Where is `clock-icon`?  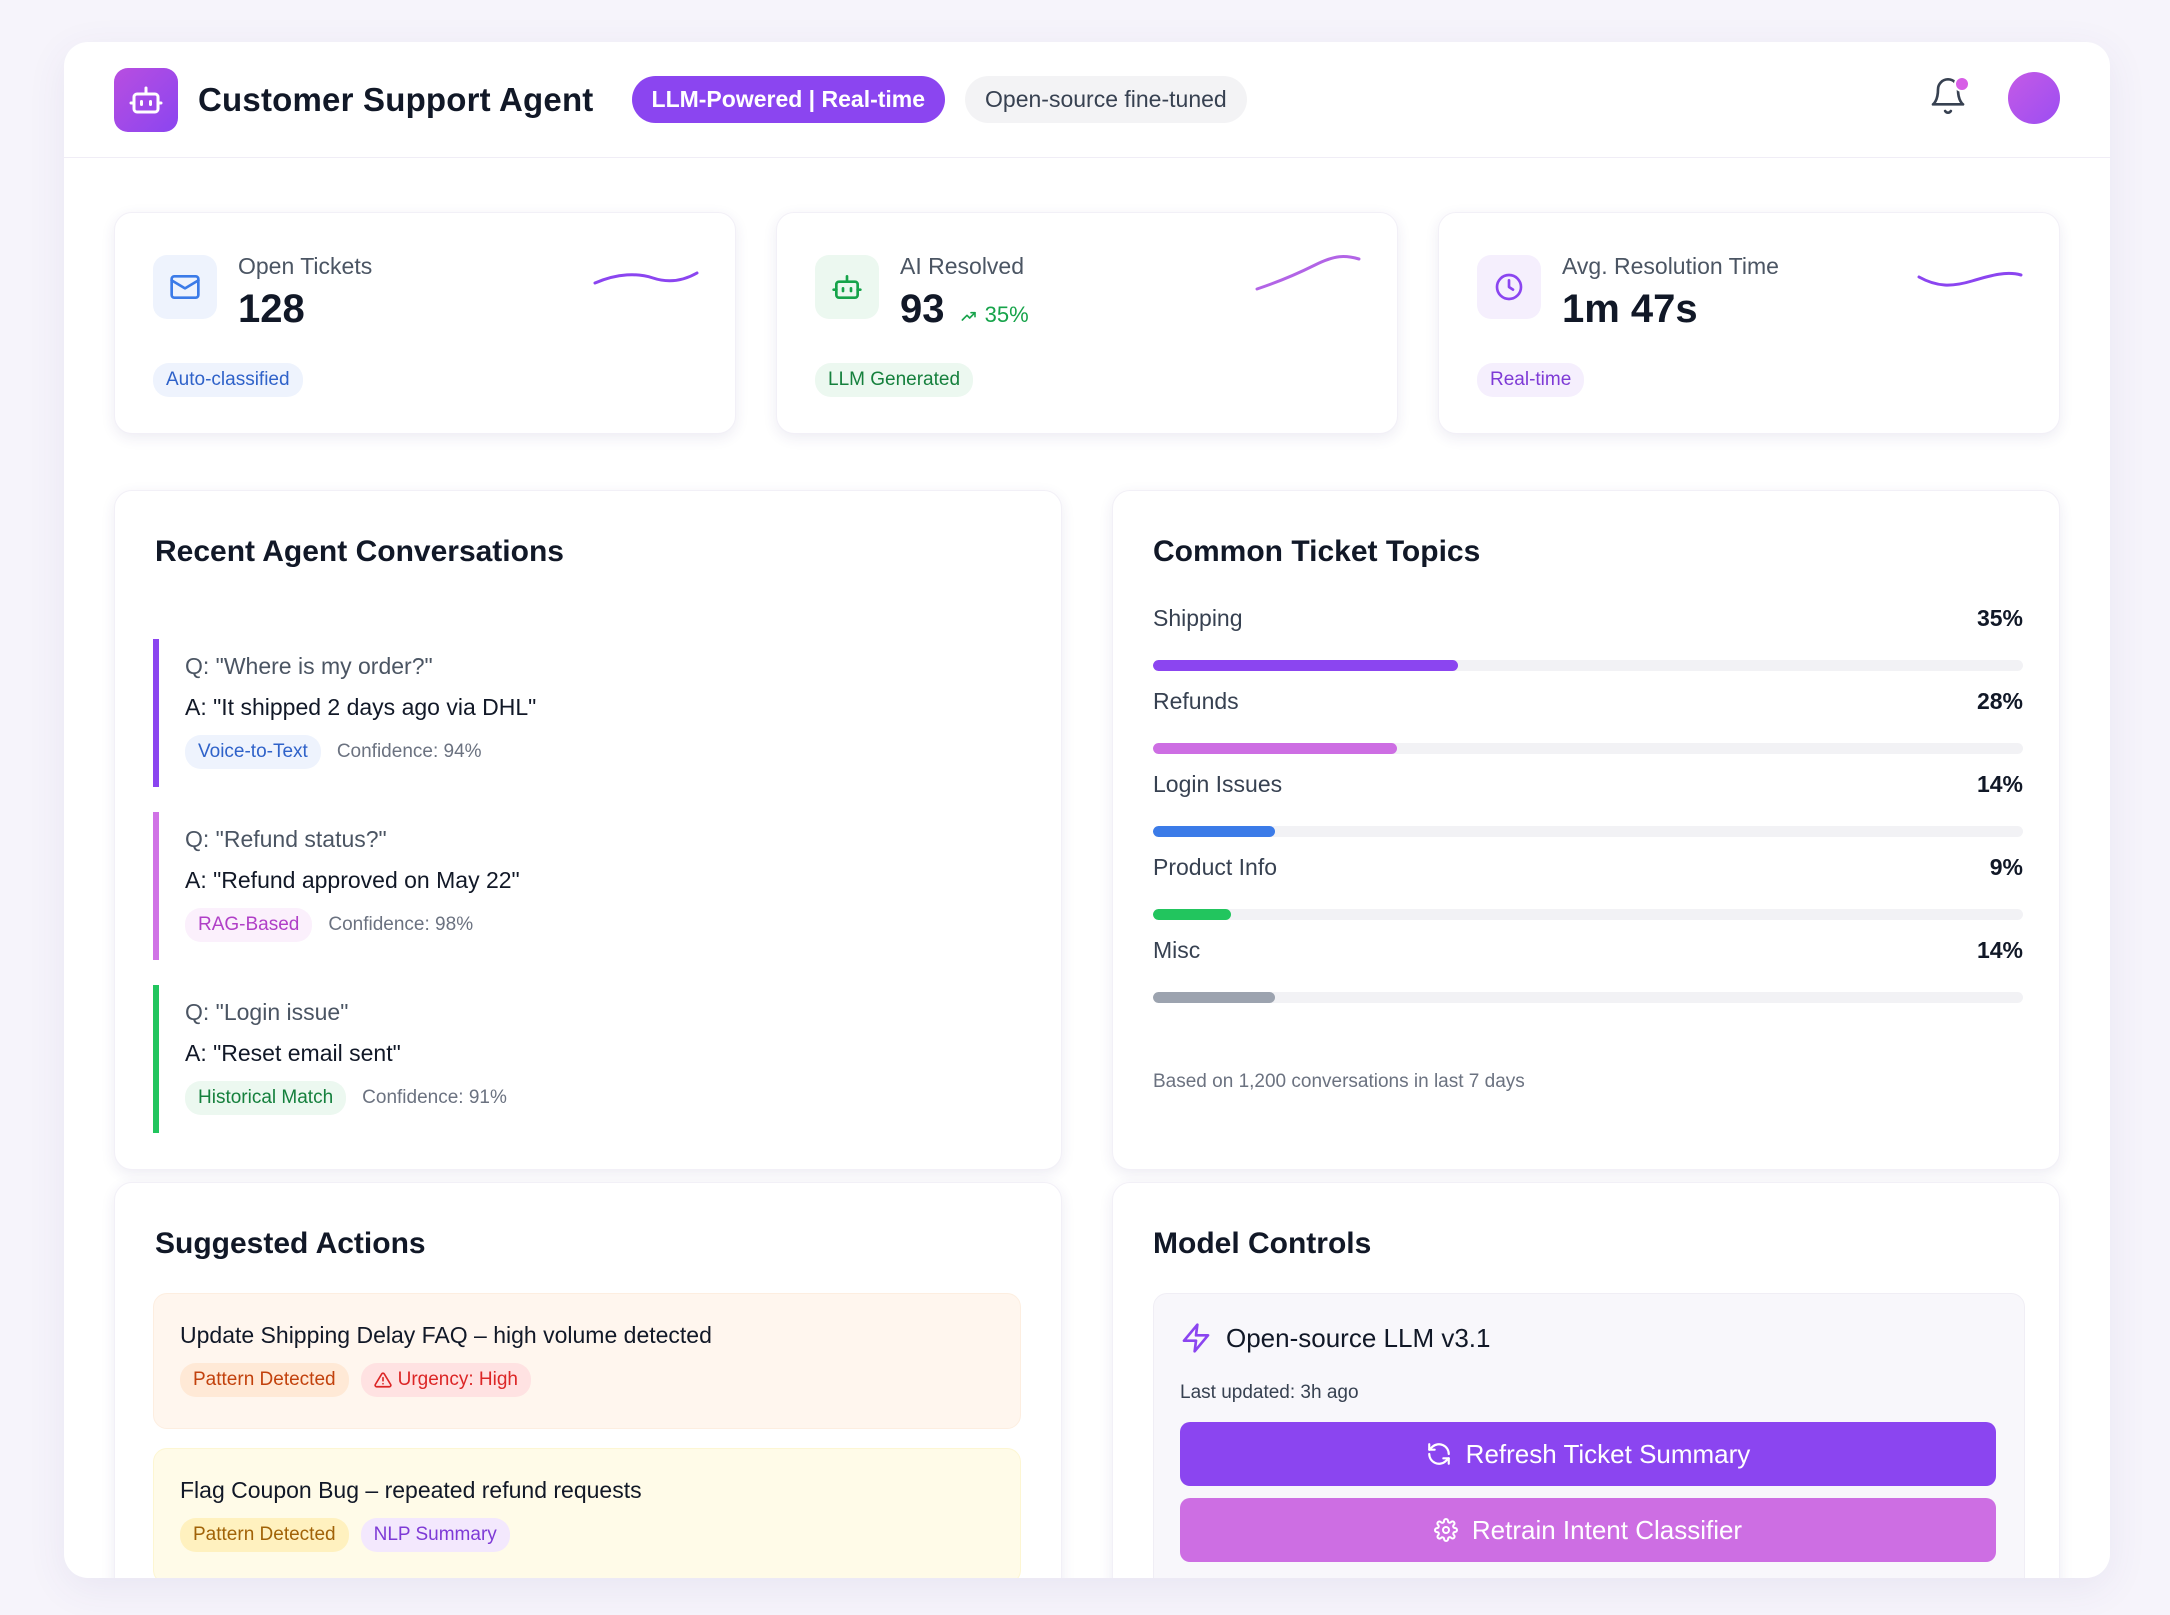 clock-icon is located at coordinates (1509, 287).